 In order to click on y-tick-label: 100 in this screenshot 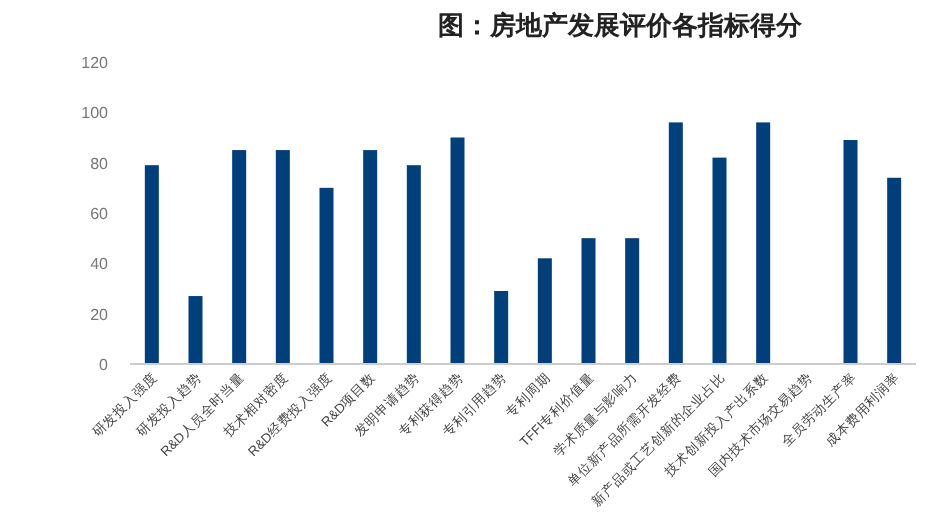, I will do `click(95, 113)`.